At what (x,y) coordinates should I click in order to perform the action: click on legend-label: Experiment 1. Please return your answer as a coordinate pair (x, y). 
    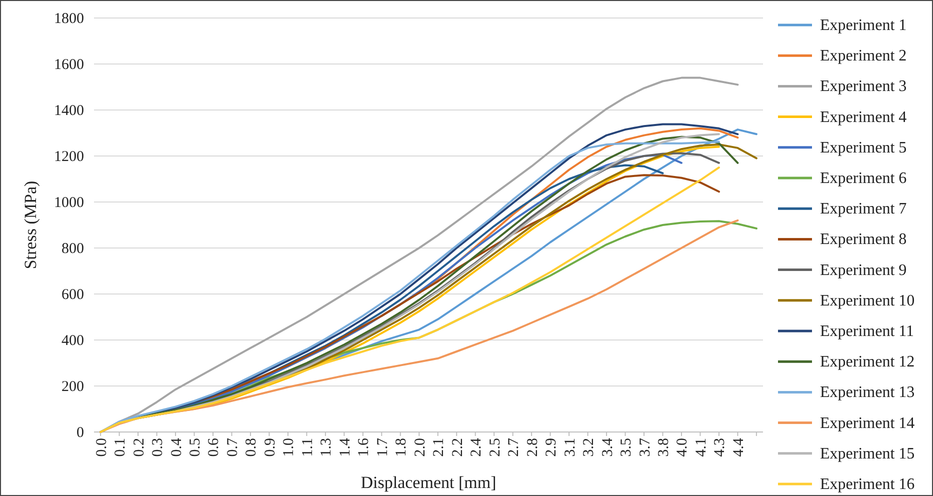
    Looking at the image, I should click on (863, 25).